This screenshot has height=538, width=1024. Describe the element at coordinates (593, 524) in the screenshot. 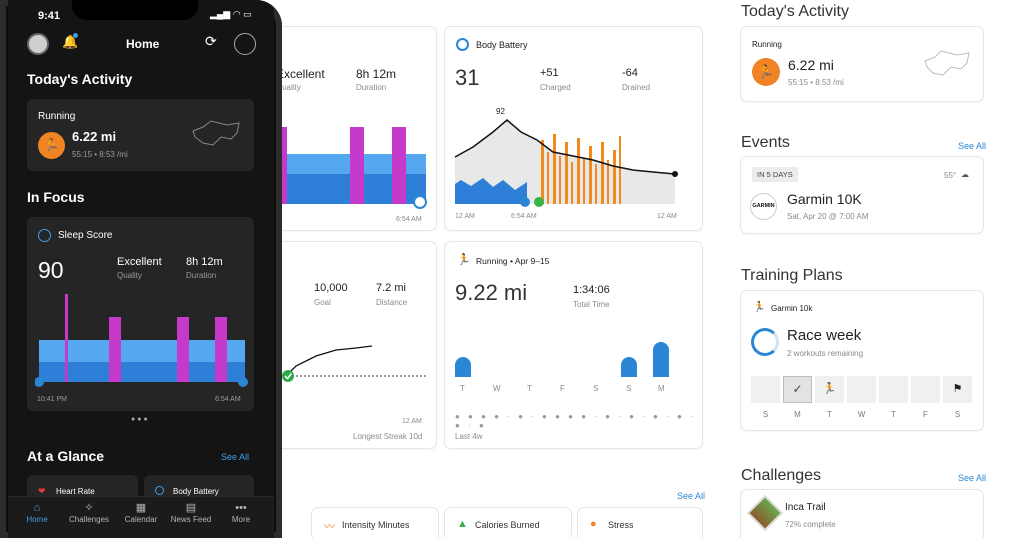

I see `person-icon: ●` at that location.